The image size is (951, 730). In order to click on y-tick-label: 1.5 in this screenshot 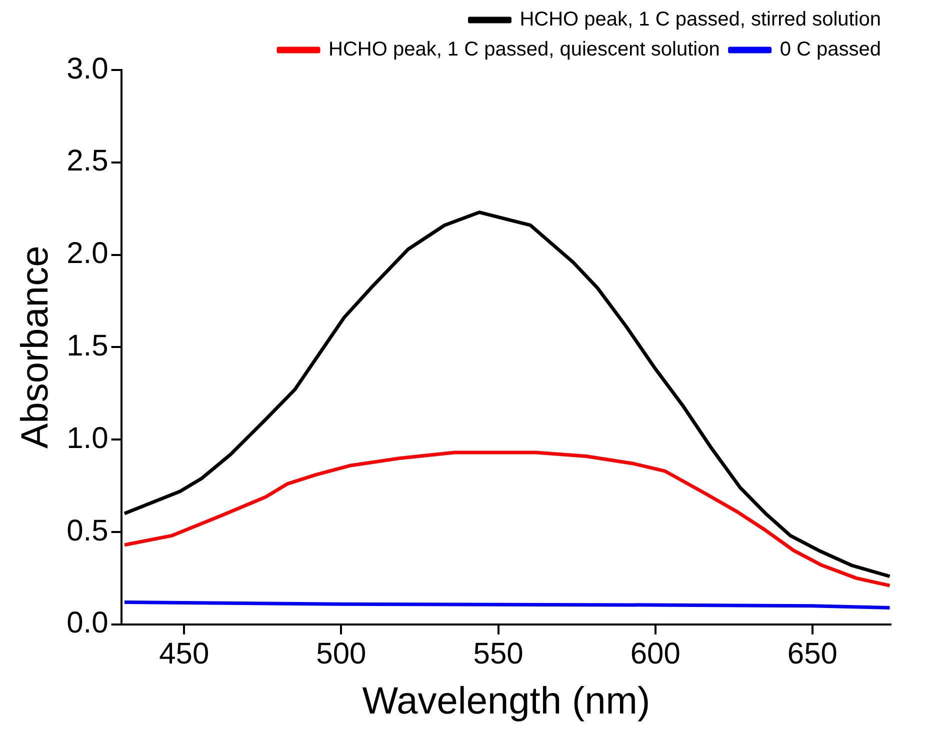, I will do `click(87, 345)`.